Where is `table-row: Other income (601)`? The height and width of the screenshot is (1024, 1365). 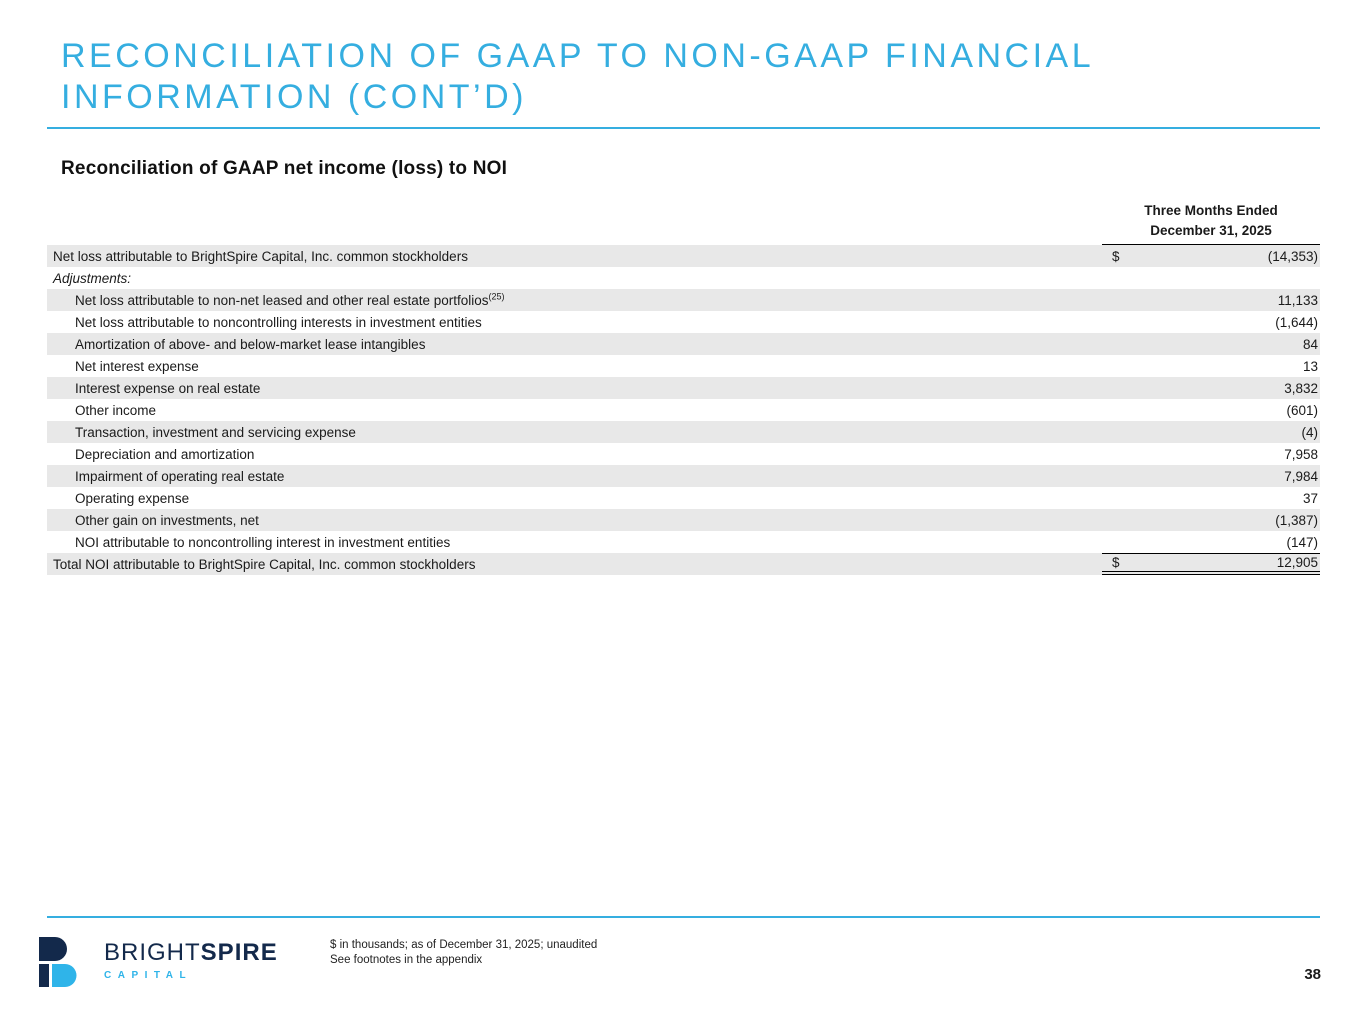
table-row: Other income (601) is located at coordinates (683, 410).